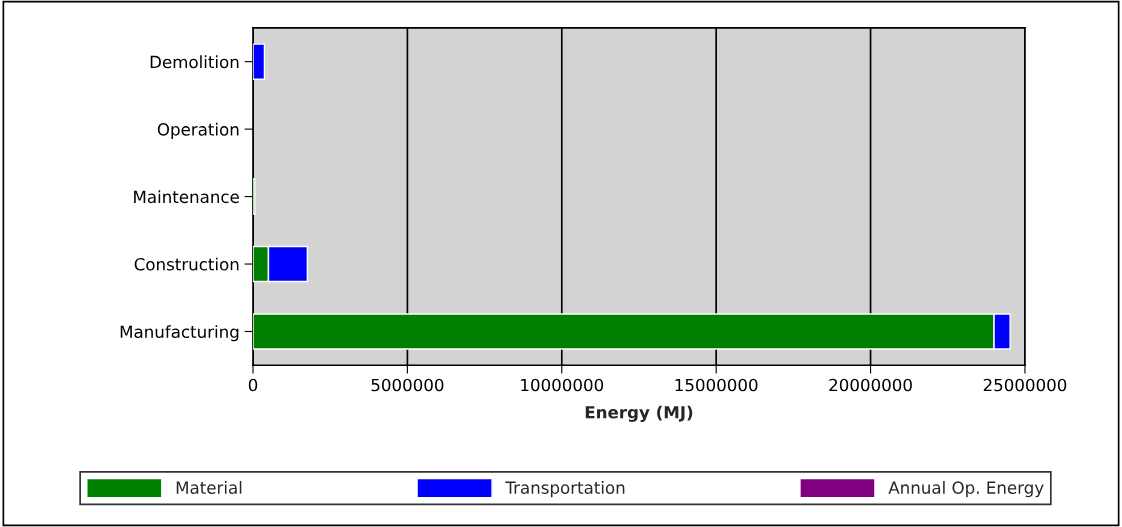  What do you see at coordinates (639, 413) in the screenshot?
I see `x-axis-title: Energy (MJ)` at bounding box center [639, 413].